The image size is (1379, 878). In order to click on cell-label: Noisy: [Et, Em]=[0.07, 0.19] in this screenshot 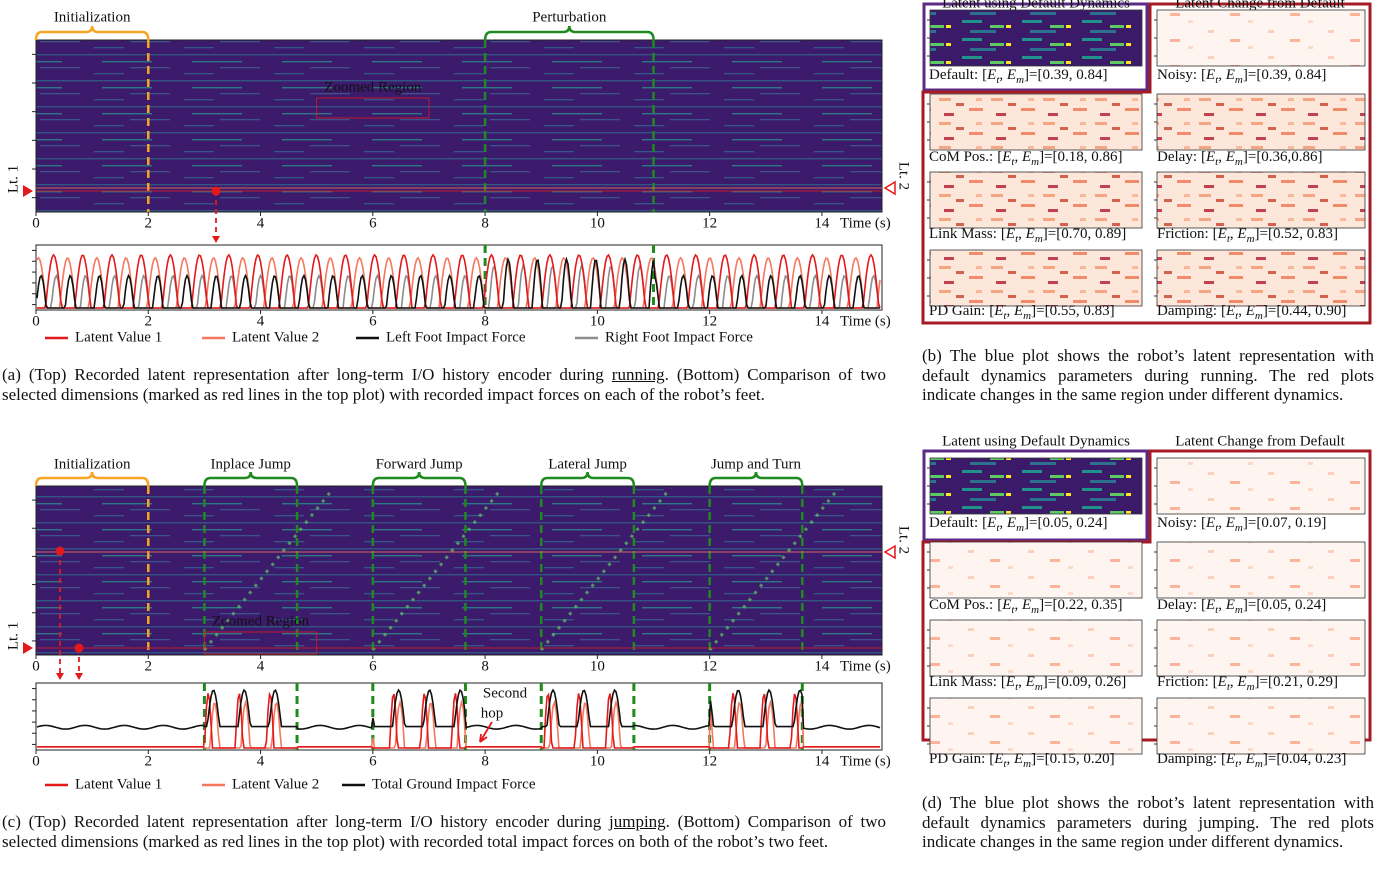, I will do `click(1241, 524)`.